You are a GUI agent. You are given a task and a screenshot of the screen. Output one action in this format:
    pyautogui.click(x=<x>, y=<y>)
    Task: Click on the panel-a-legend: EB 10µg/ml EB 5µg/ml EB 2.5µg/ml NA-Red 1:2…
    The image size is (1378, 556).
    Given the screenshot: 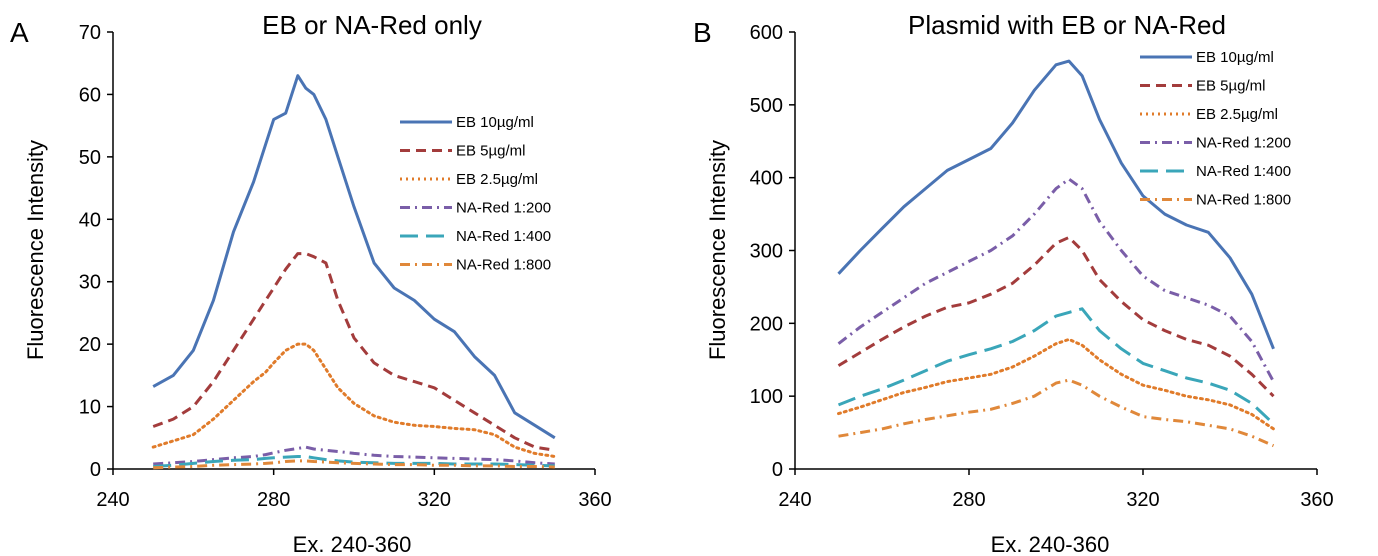 What is the action you would take?
    pyautogui.click(x=475, y=194)
    